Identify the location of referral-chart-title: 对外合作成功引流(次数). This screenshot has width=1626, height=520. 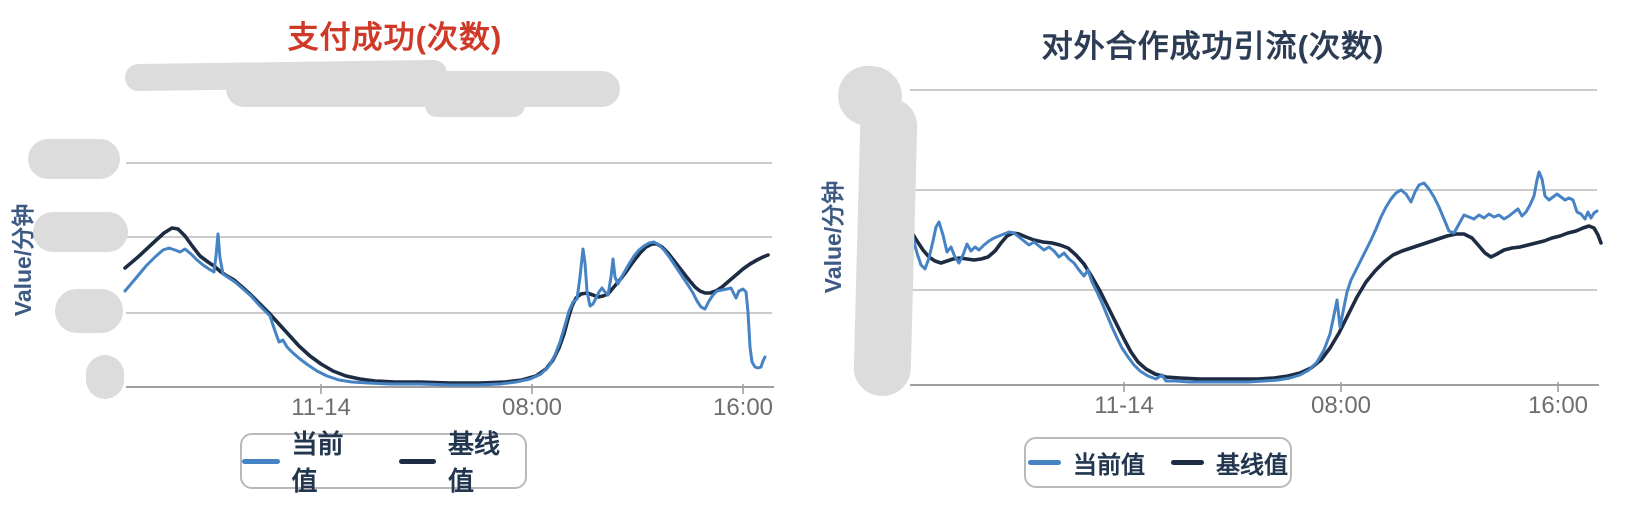
(1213, 46).